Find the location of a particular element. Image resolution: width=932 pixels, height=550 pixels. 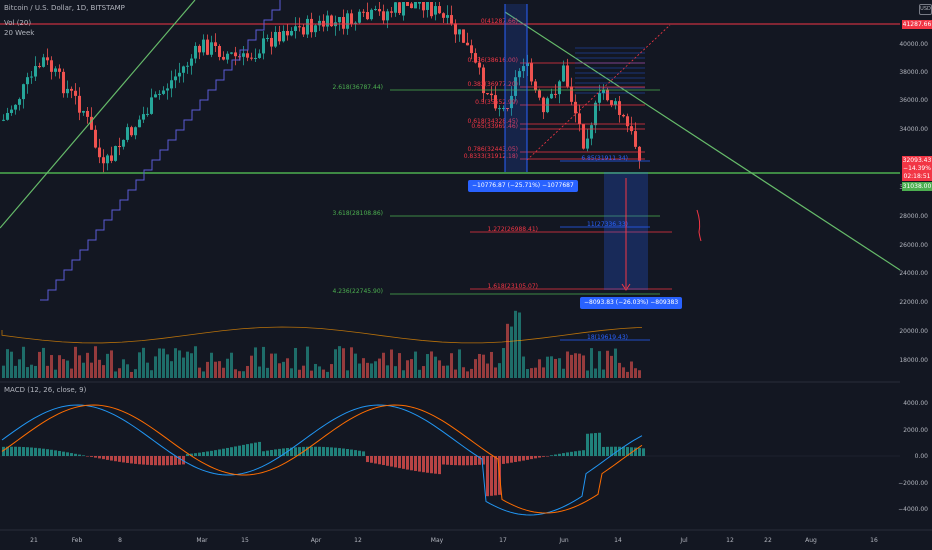

price-tick: 40000.00 is located at coordinates (913, 44).